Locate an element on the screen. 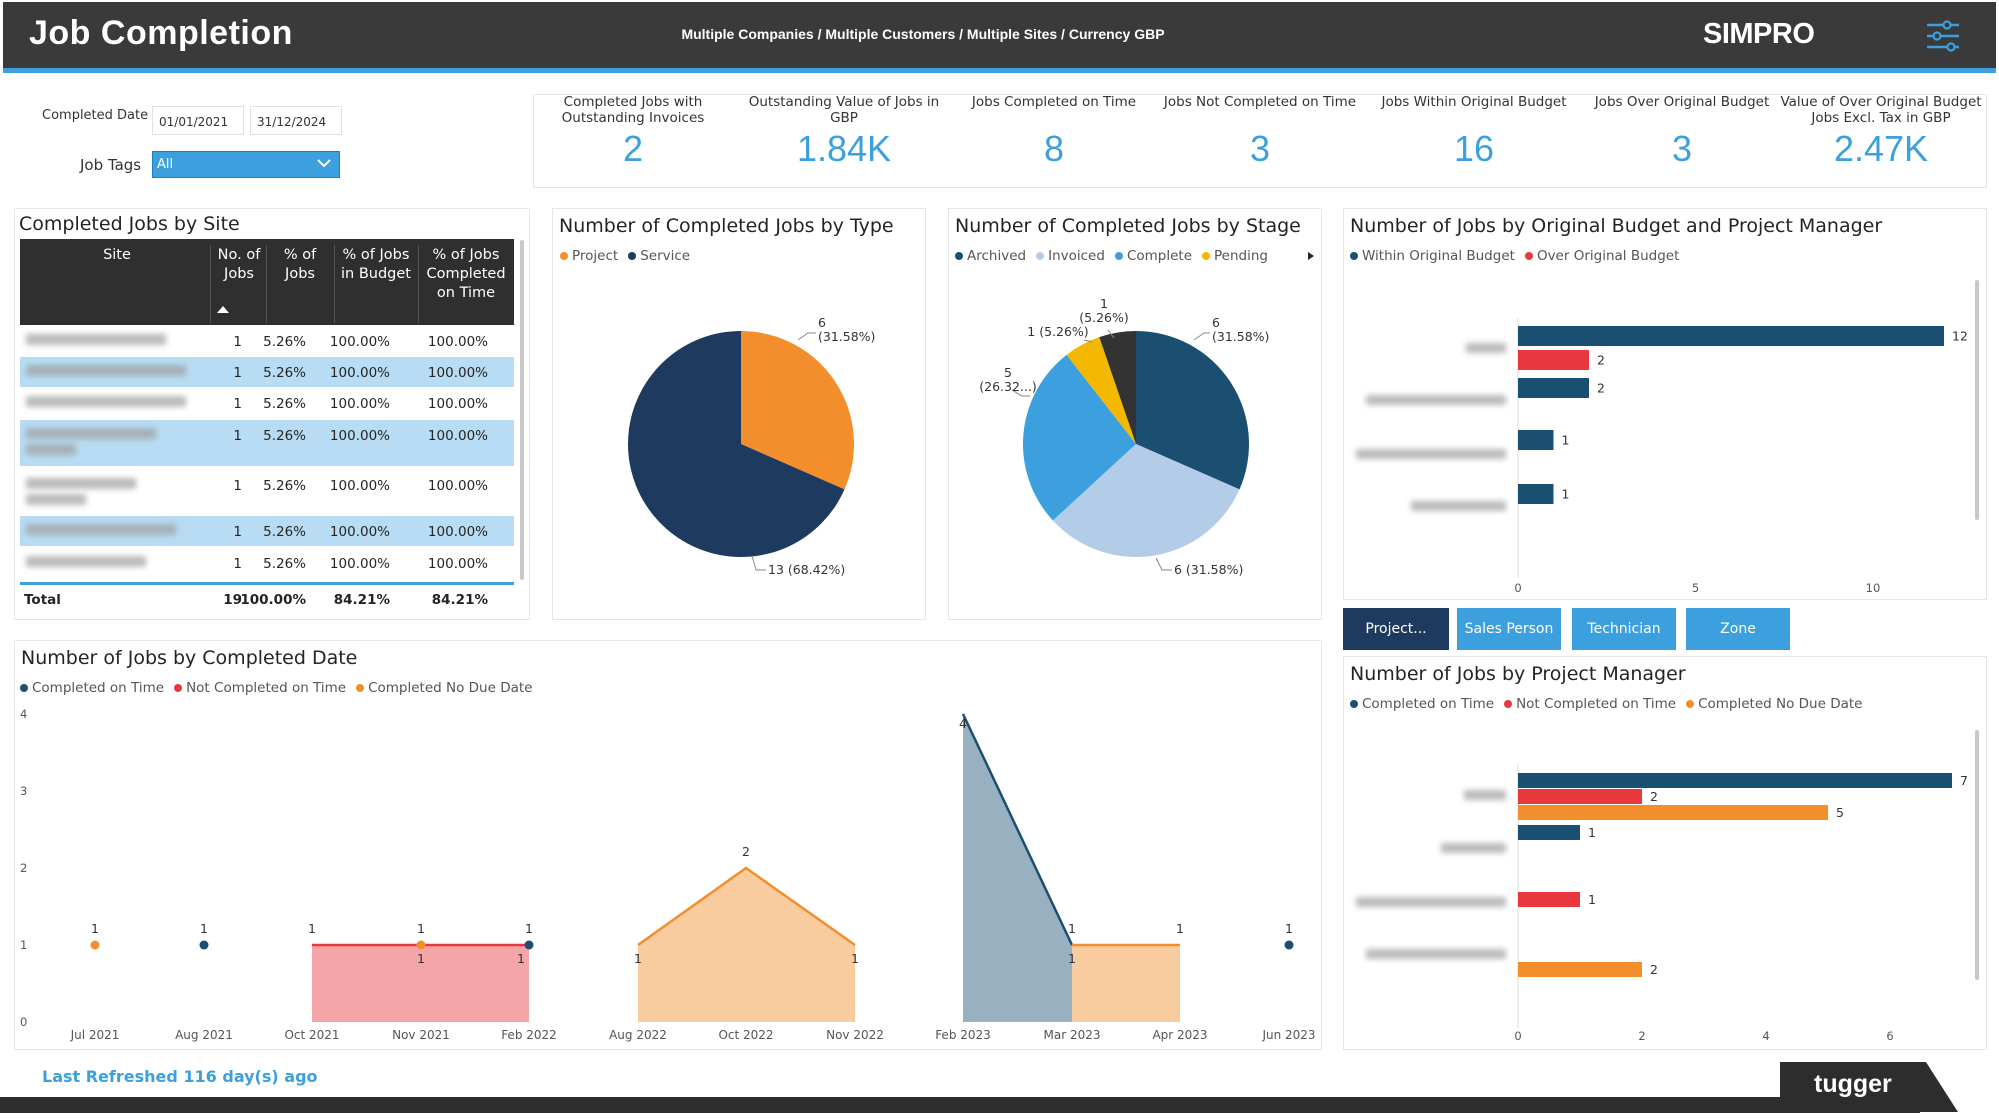 The image size is (1999, 1119). legend-item-pending: Pending is located at coordinates (1235, 256).